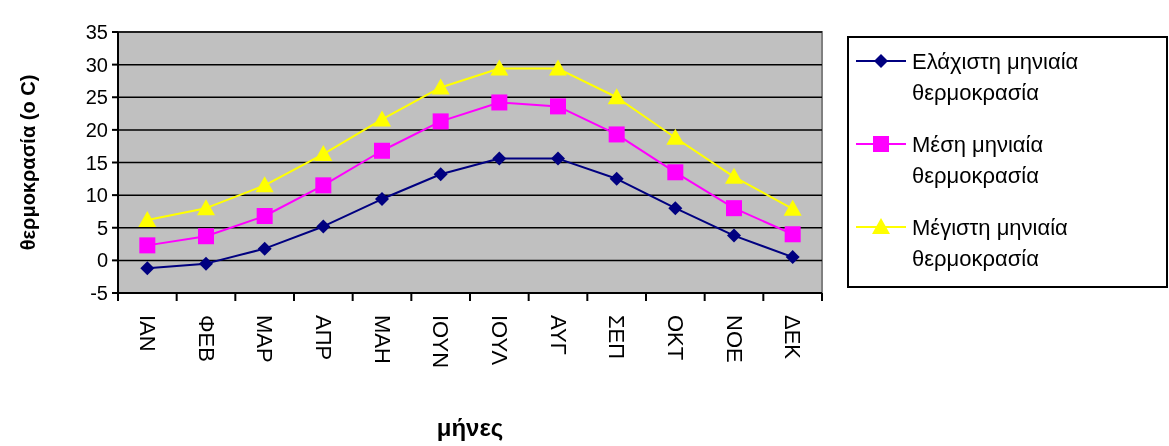 The width and height of the screenshot is (1169, 446). What do you see at coordinates (206, 338) in the screenshot?
I see `x-tick-label: ΦΕΒ` at bounding box center [206, 338].